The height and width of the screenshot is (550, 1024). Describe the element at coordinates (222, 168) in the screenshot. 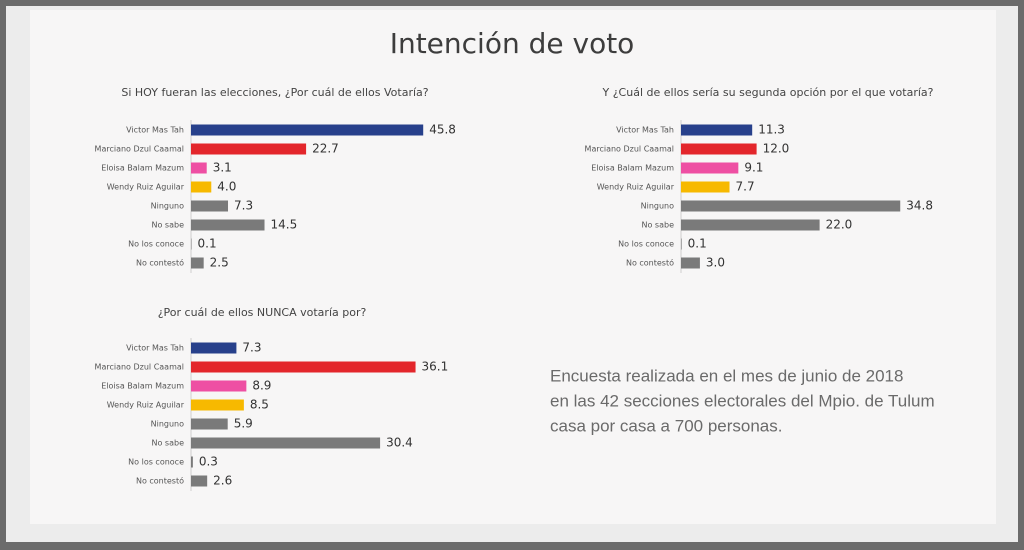

I see `value-label: 3.1` at that location.